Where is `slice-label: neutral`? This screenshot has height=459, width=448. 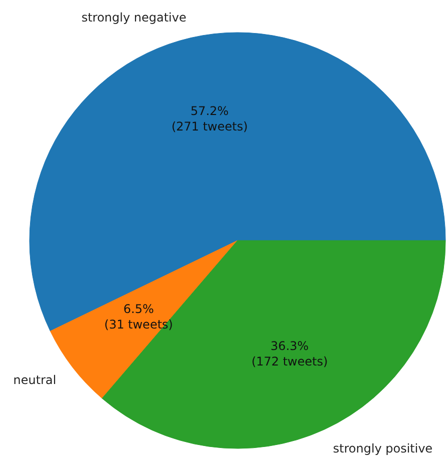
slice-label: neutral is located at coordinates (34, 380).